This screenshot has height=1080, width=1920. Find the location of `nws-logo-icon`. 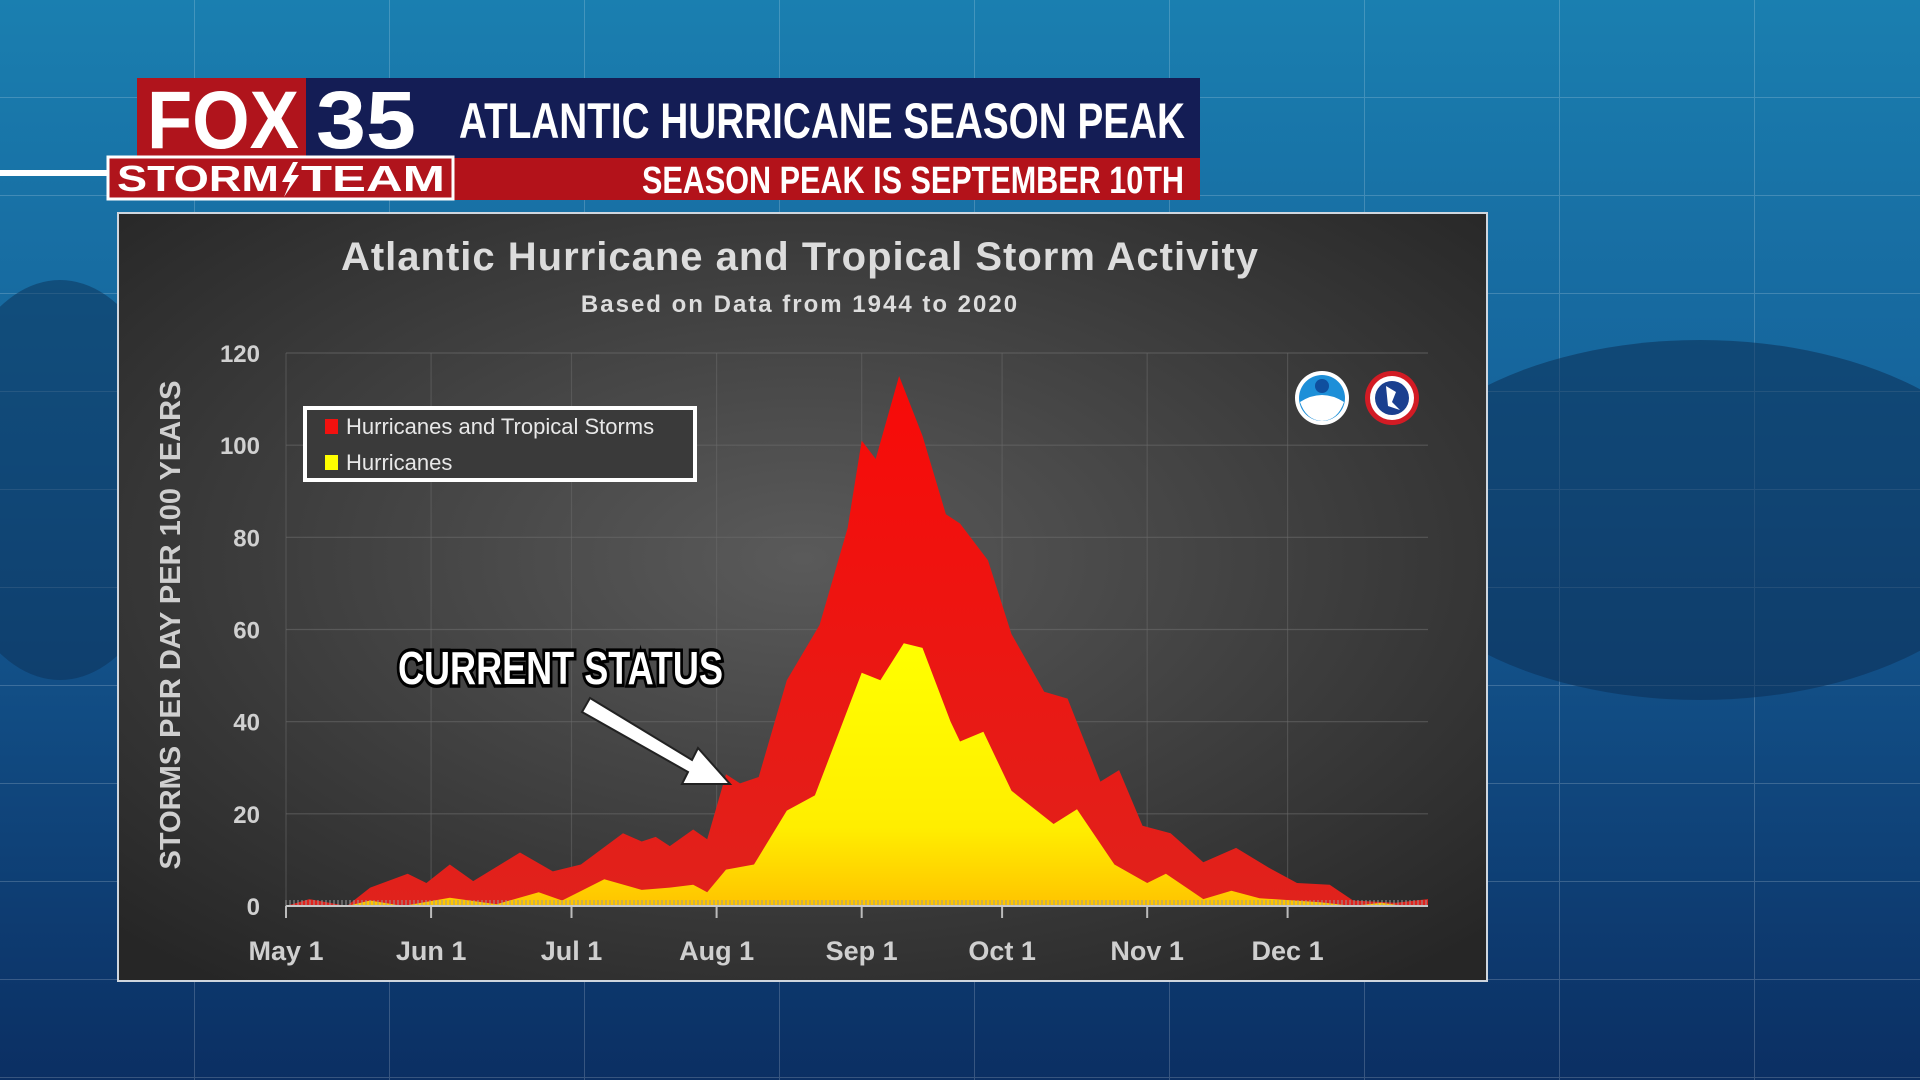

nws-logo-icon is located at coordinates (1392, 398).